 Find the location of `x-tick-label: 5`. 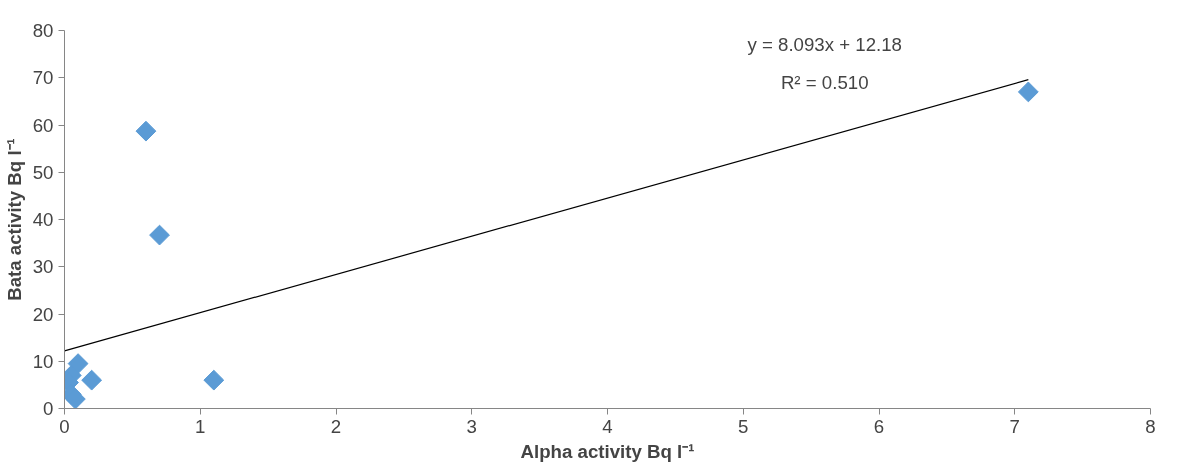

x-tick-label: 5 is located at coordinates (743, 426).